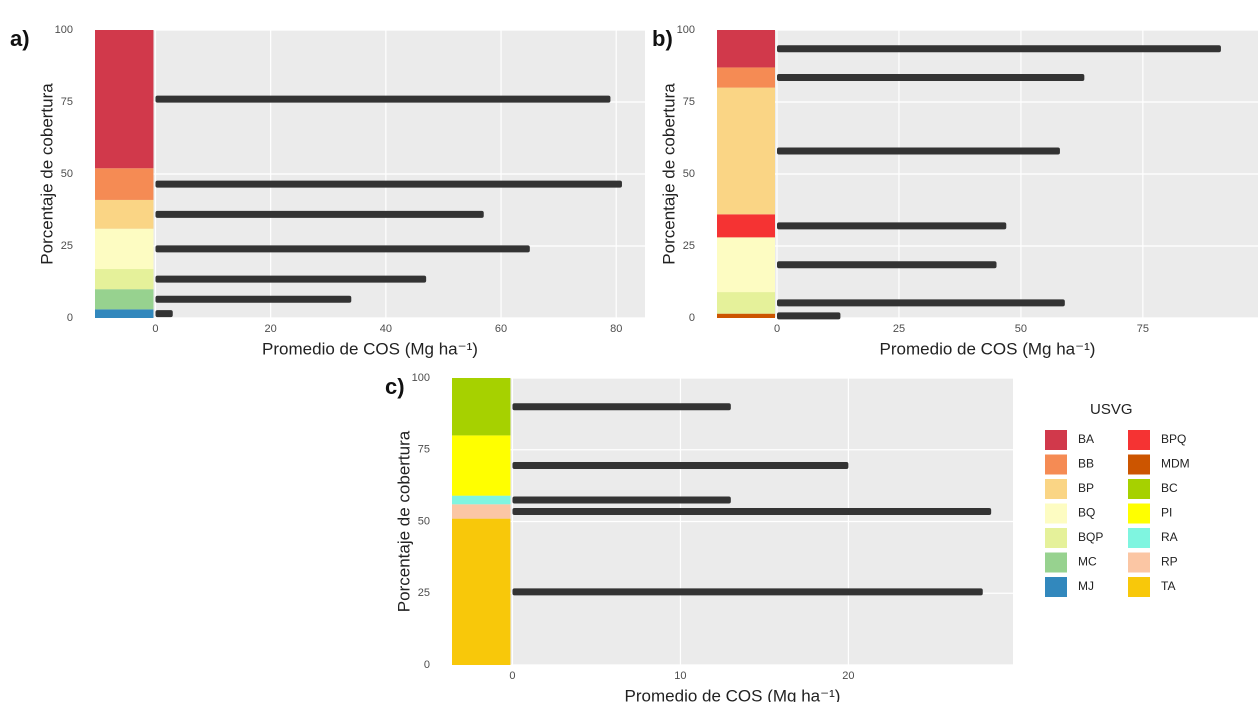 This screenshot has width=1258, height=702. I want to click on legend-label: BPQ, so click(1173, 439).